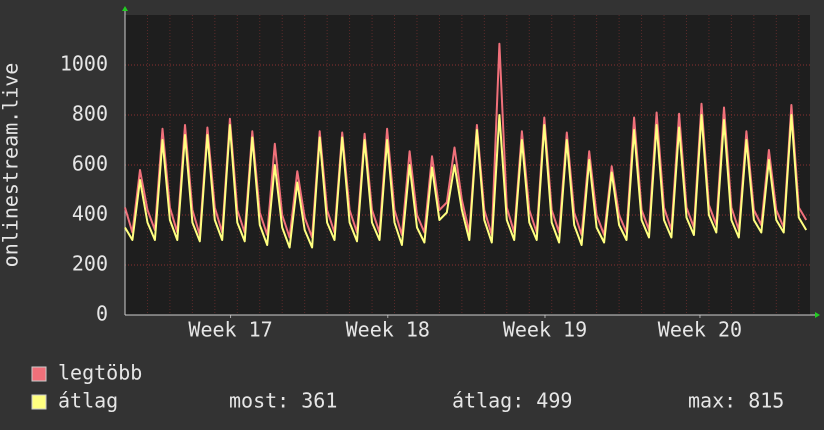 Image resolution: width=824 pixels, height=430 pixels. I want to click on y-tick-label: 200, so click(90, 264).